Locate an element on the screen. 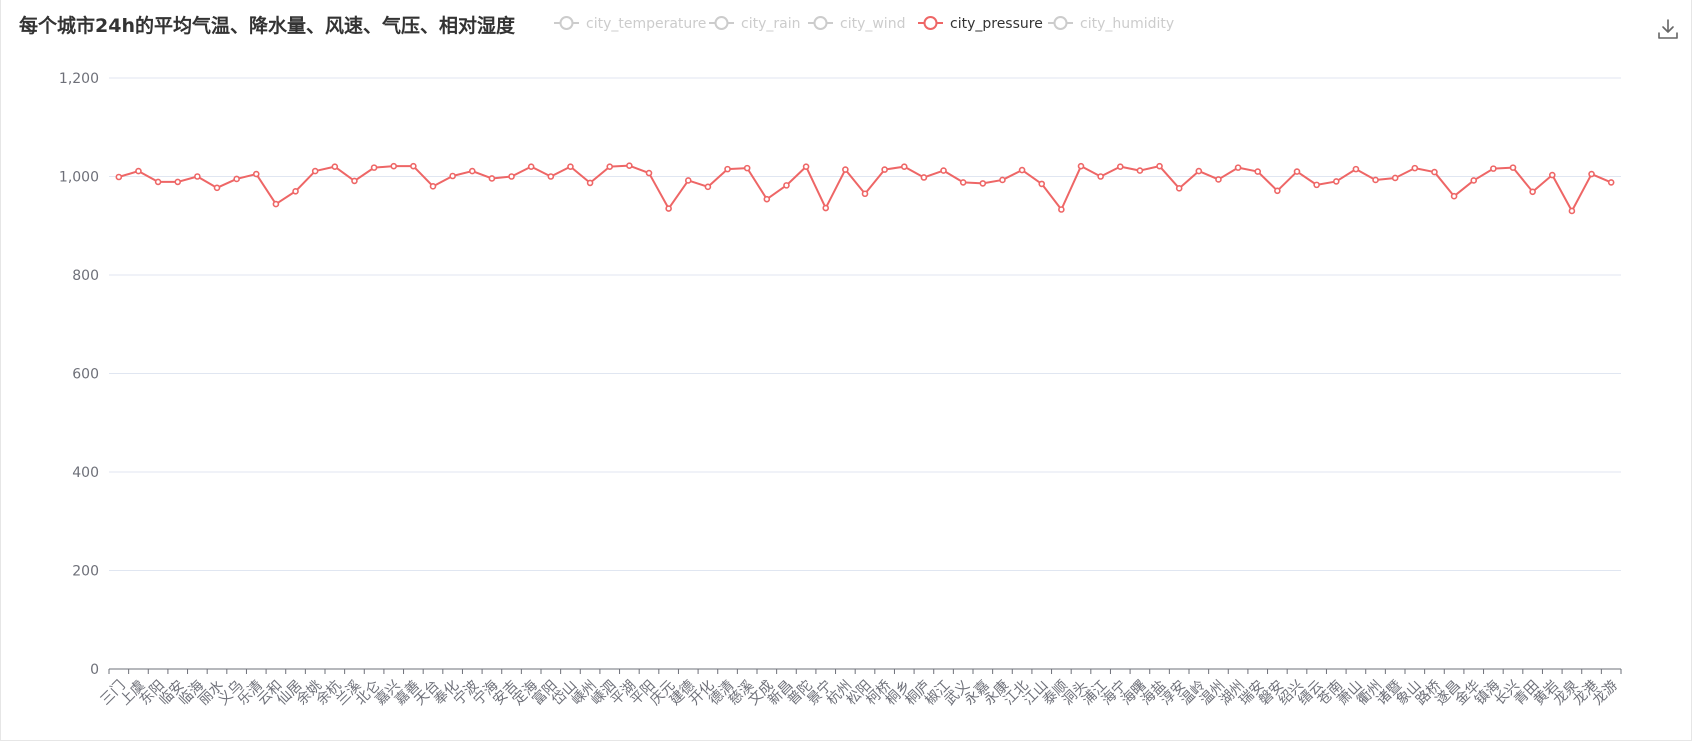 The height and width of the screenshot is (741, 1692). y-axis: 0 200 400 600 800 1,000 1,200 is located at coordinates (79, 374).